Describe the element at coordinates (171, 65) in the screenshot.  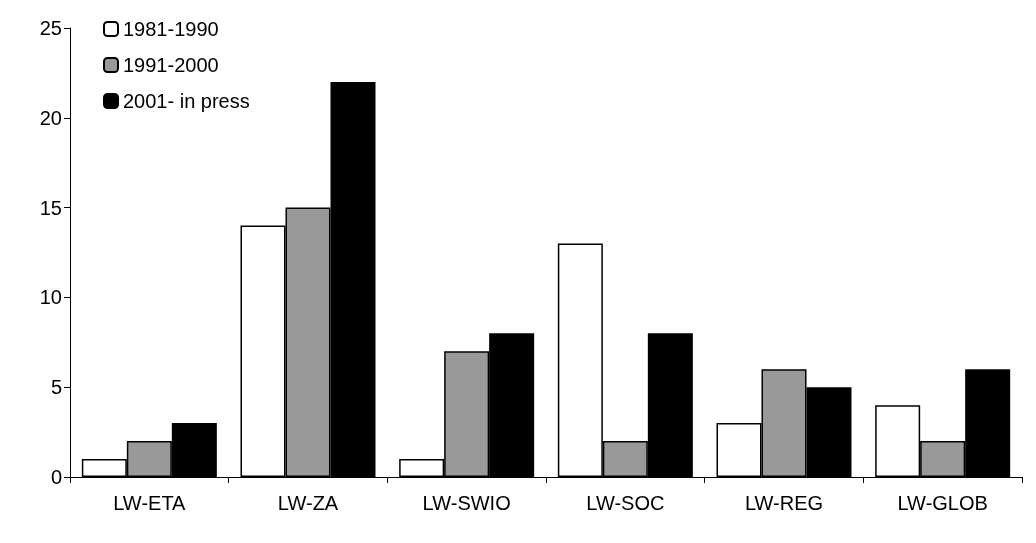
I see `legend-label: 1991-2000` at that location.